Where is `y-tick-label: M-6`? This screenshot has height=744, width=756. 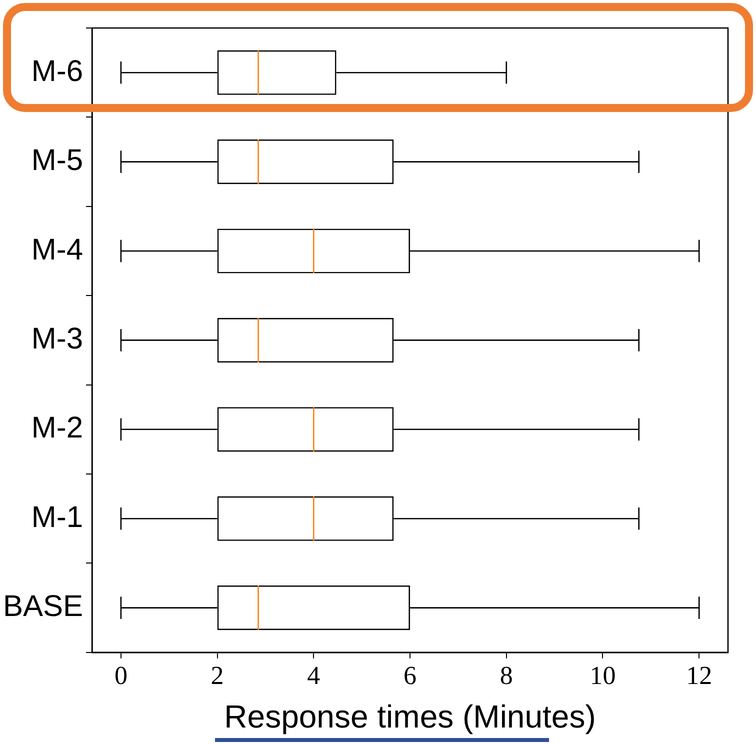
y-tick-label: M-6 is located at coordinates (57, 71).